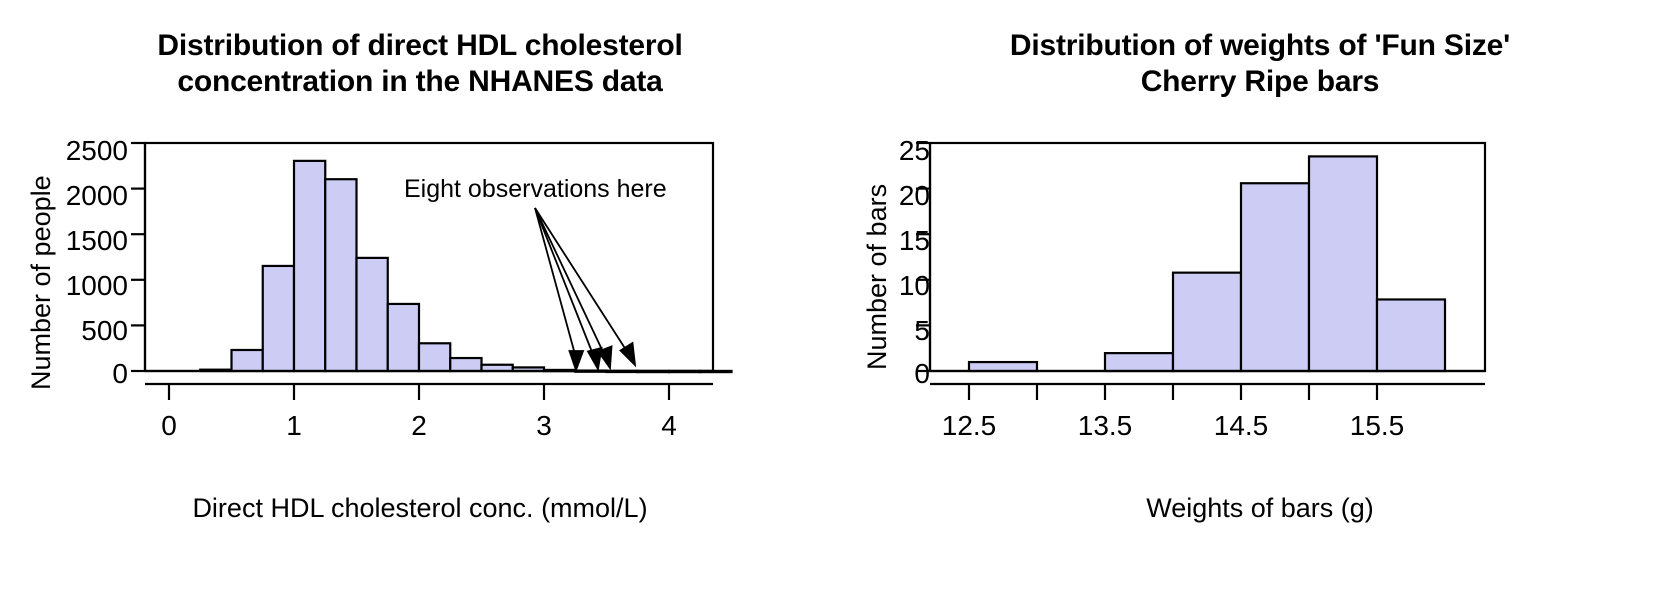 This screenshot has height=604, width=1680. What do you see at coordinates (96, 285) in the screenshot?
I see `y-tick-label: 1000` at bounding box center [96, 285].